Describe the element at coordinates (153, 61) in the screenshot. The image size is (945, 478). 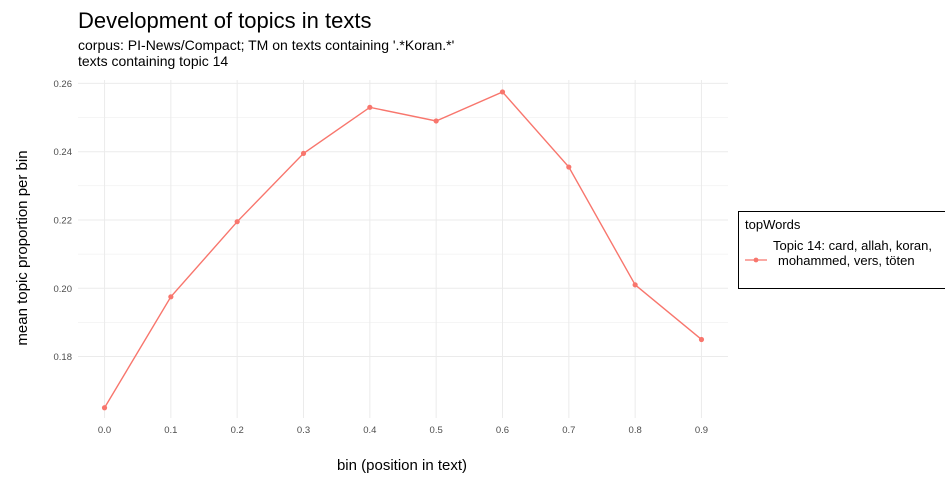
I see `subtitle-line-2: texts containing topic 14` at that location.